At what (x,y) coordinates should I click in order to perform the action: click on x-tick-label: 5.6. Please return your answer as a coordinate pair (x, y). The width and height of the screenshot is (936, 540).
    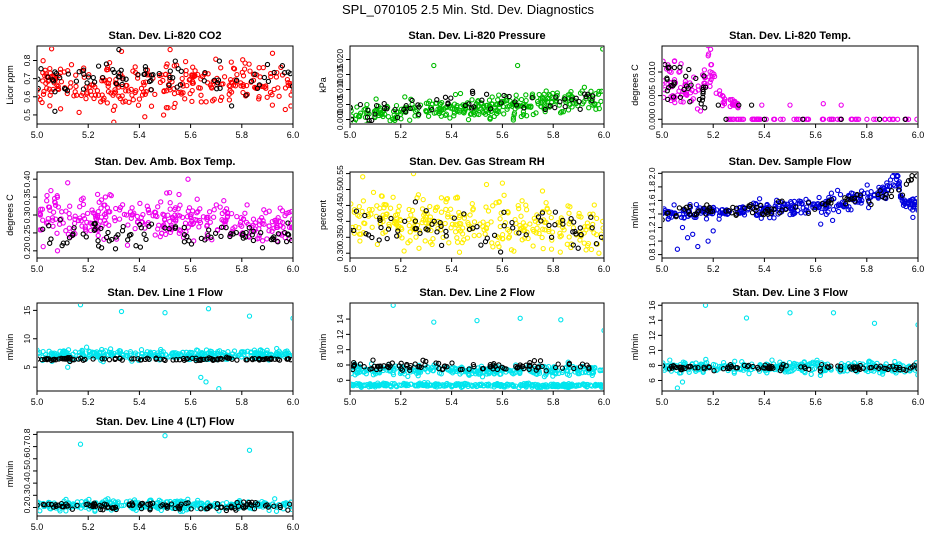
    Looking at the image, I should click on (190, 527).